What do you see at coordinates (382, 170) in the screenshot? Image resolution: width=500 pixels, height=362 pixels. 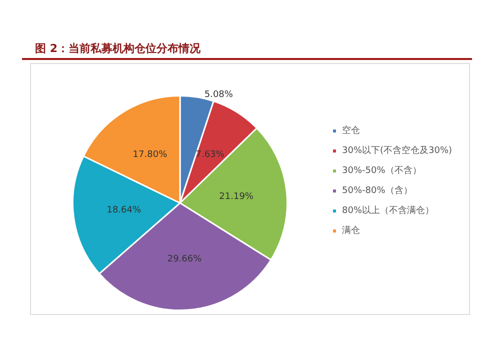 I see `legend-label: 30%-50%（不含）` at bounding box center [382, 170].